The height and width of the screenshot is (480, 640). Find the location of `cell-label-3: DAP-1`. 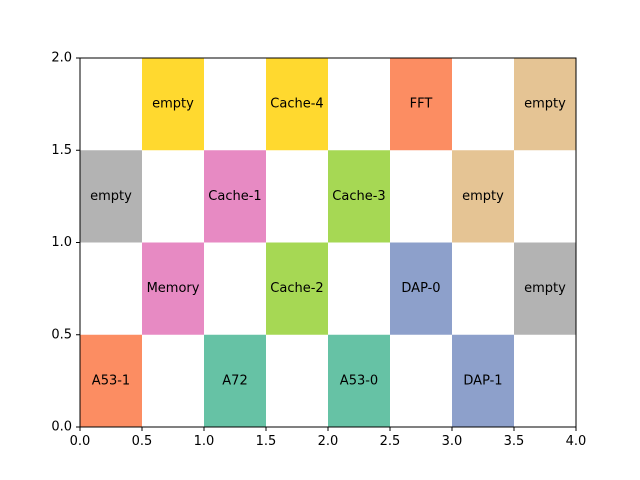

cell-label-3: DAP-1 is located at coordinates (482, 380).